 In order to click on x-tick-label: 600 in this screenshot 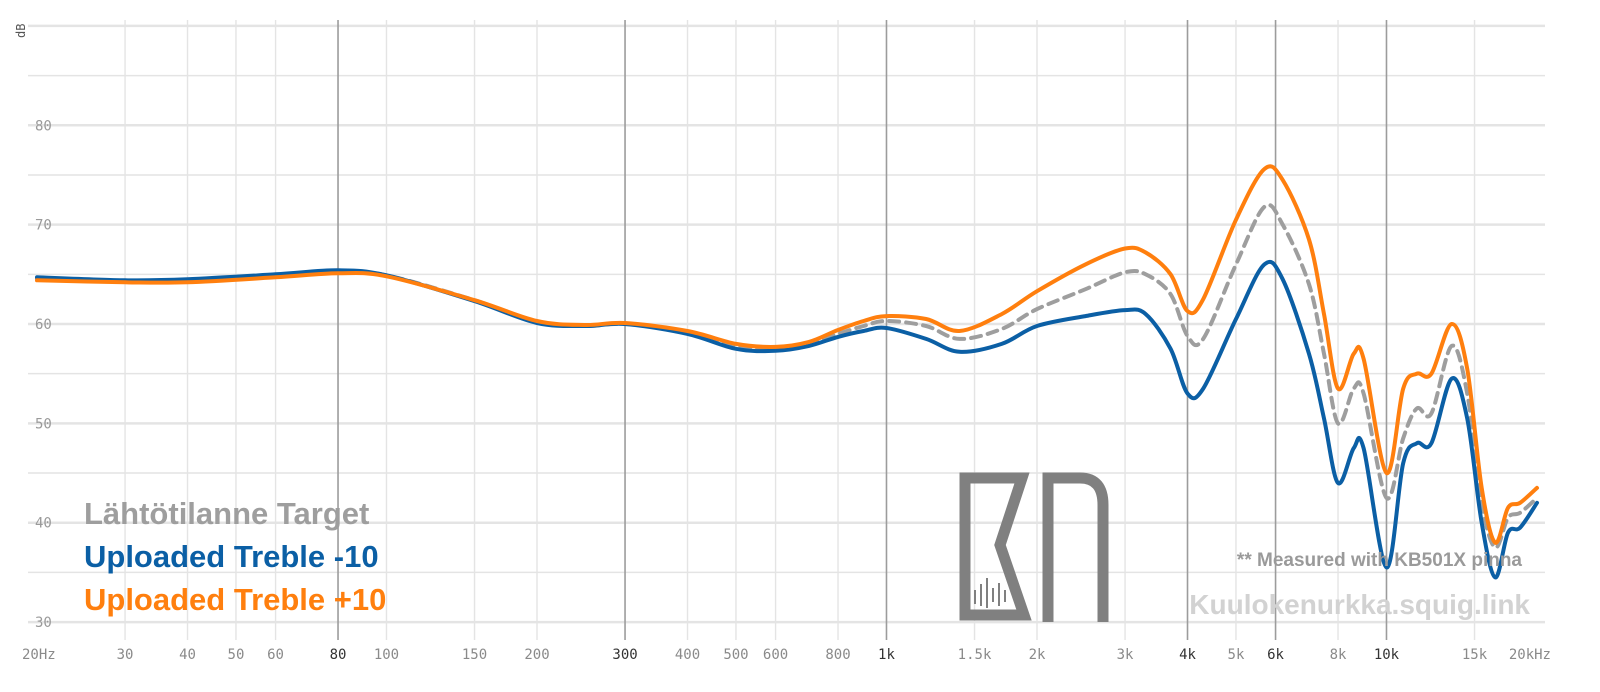, I will do `click(775, 655)`.